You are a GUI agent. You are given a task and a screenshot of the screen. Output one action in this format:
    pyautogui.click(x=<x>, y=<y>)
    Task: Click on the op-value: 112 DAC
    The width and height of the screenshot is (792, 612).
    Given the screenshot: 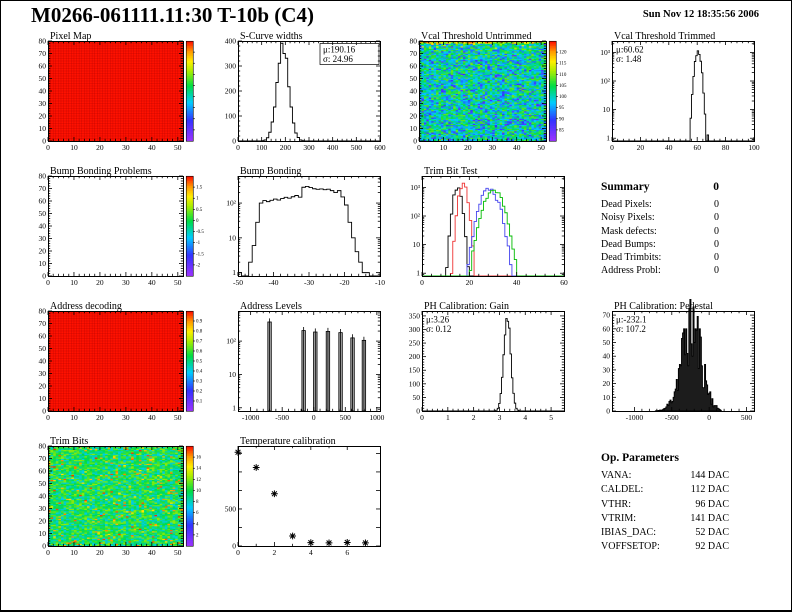 What is the action you would take?
    pyautogui.click(x=709, y=490)
    